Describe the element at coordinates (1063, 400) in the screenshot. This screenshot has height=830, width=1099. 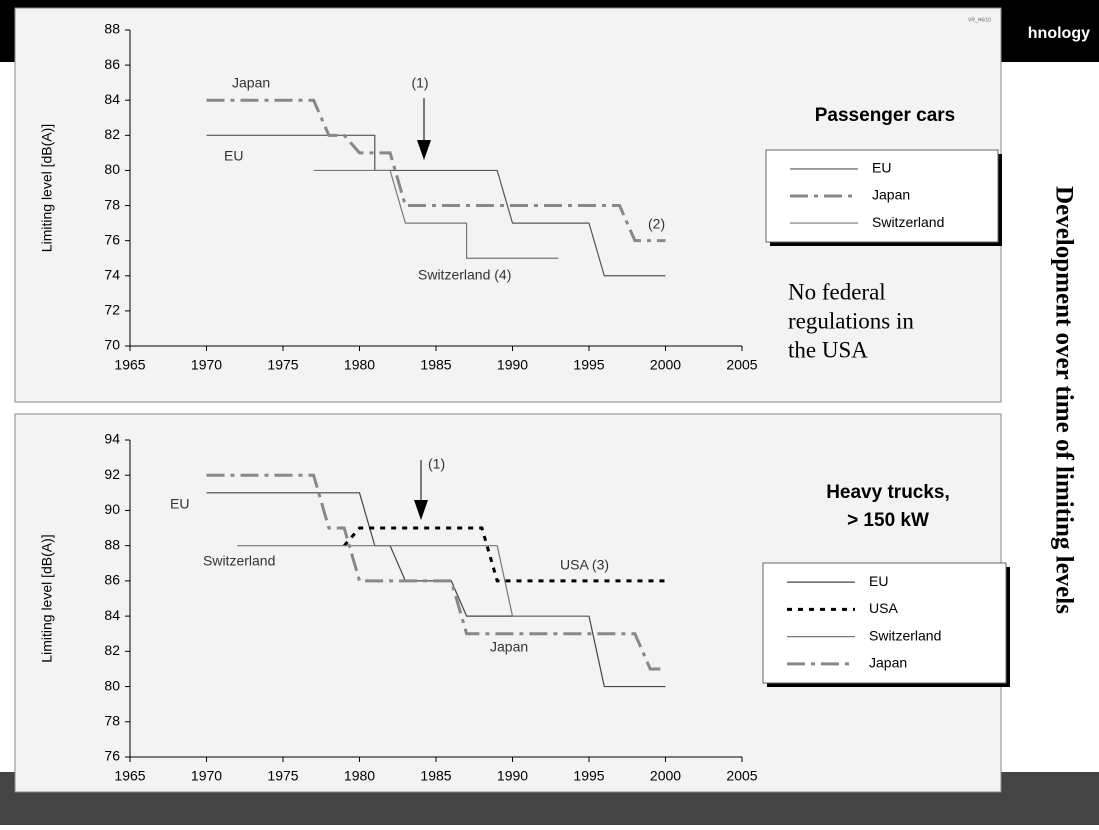
I see `vertical-title: Development over time of limiting levels` at that location.